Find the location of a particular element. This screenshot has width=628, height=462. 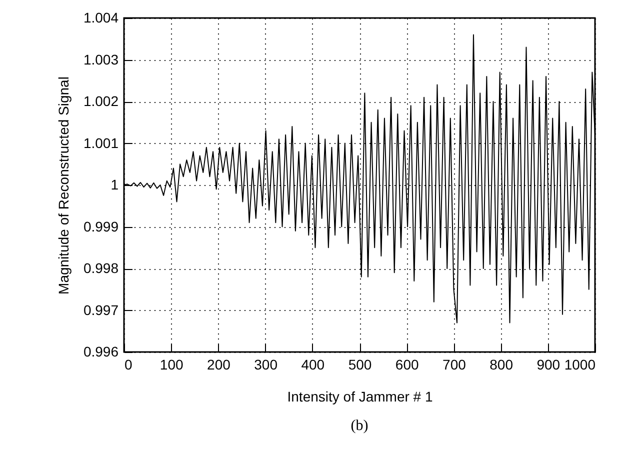

x-tick-label: 300 is located at coordinates (266, 364).